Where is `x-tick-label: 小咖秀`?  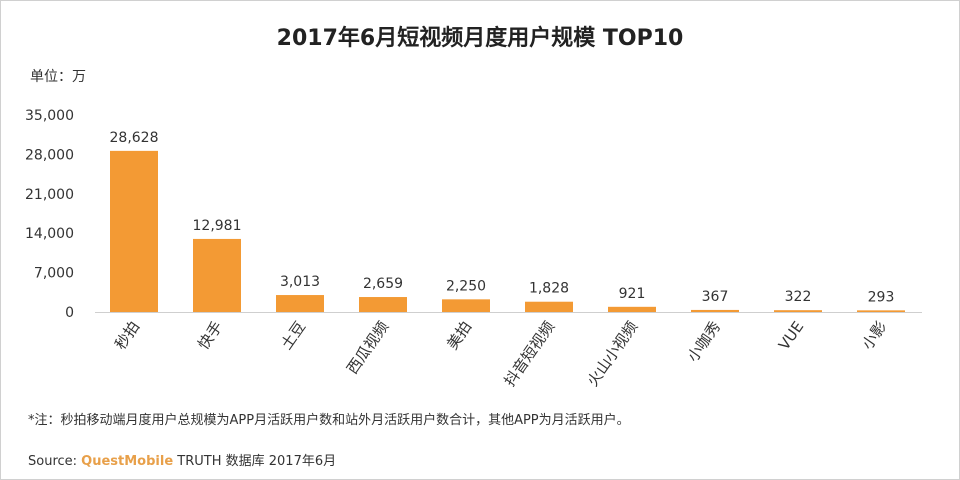
x-tick-label: 小咖秀 is located at coordinates (704, 341).